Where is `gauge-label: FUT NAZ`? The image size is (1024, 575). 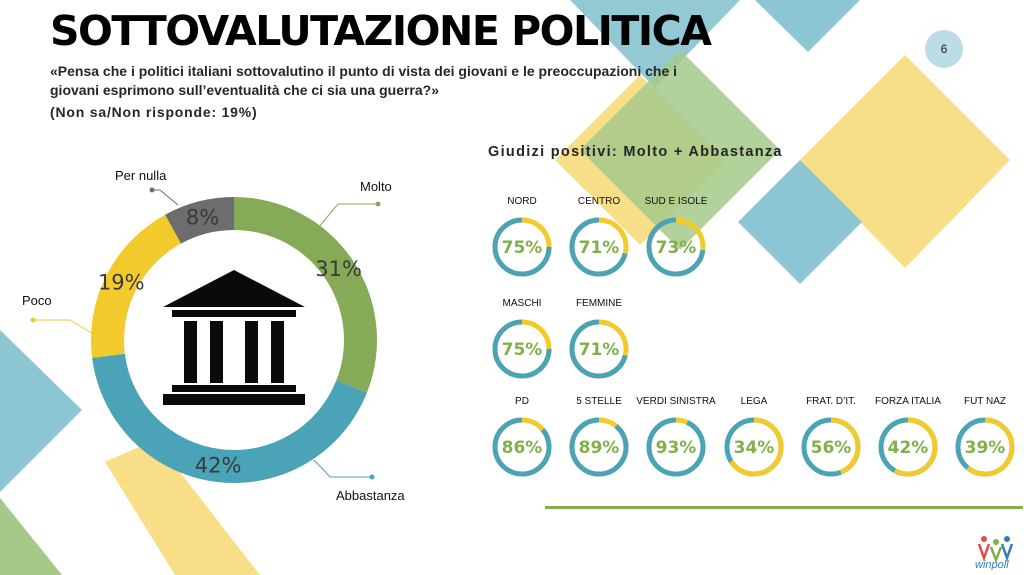 gauge-label: FUT NAZ is located at coordinates (985, 401).